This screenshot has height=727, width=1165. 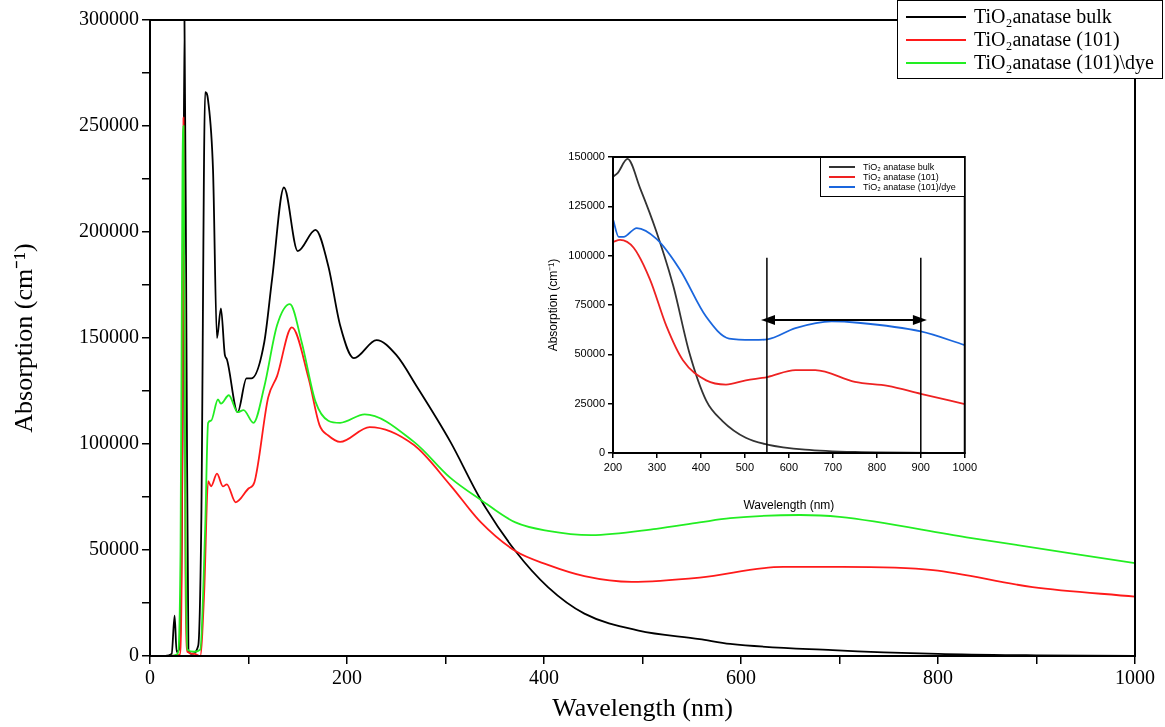 I want to click on legend-label: TiO₂ anatase (101), so click(x=901, y=177).